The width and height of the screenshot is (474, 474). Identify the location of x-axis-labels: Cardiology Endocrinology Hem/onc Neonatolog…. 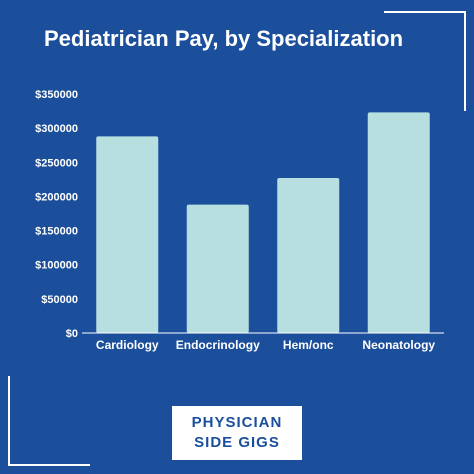
(265, 345).